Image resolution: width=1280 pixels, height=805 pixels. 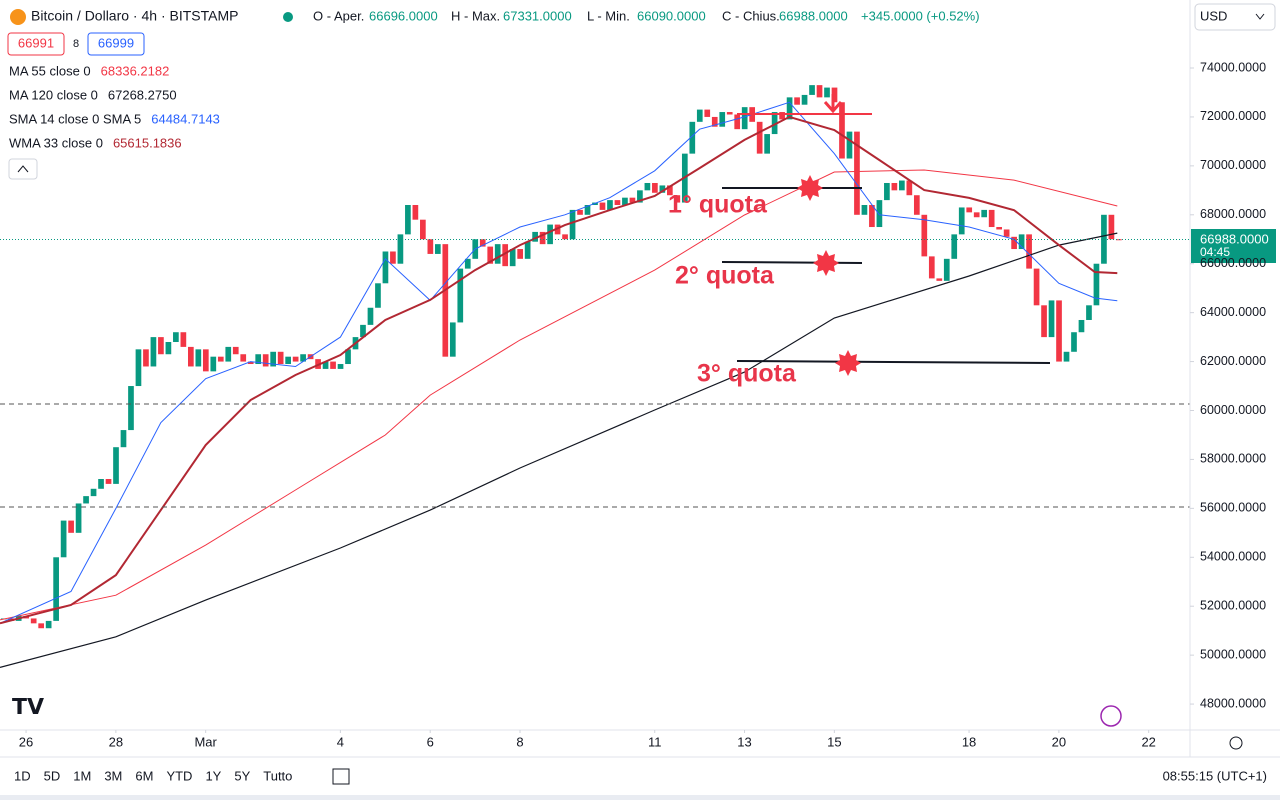 What do you see at coordinates (1235, 17) in the screenshot?
I see `currency-select` at bounding box center [1235, 17].